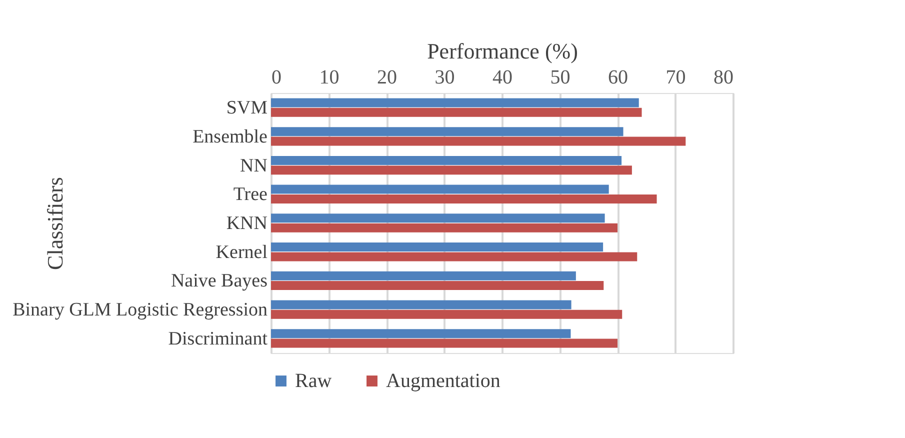 This screenshot has height=438, width=905. Describe the element at coordinates (242, 252) in the screenshot. I see `y-tick-label: Kernel` at that location.